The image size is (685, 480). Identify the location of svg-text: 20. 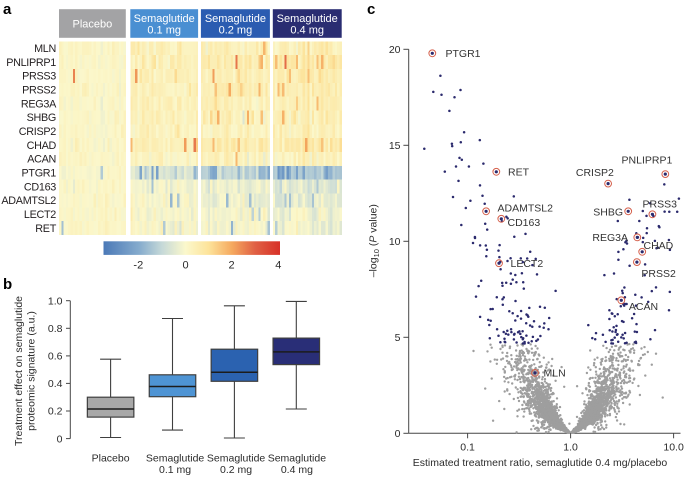
(395, 50).